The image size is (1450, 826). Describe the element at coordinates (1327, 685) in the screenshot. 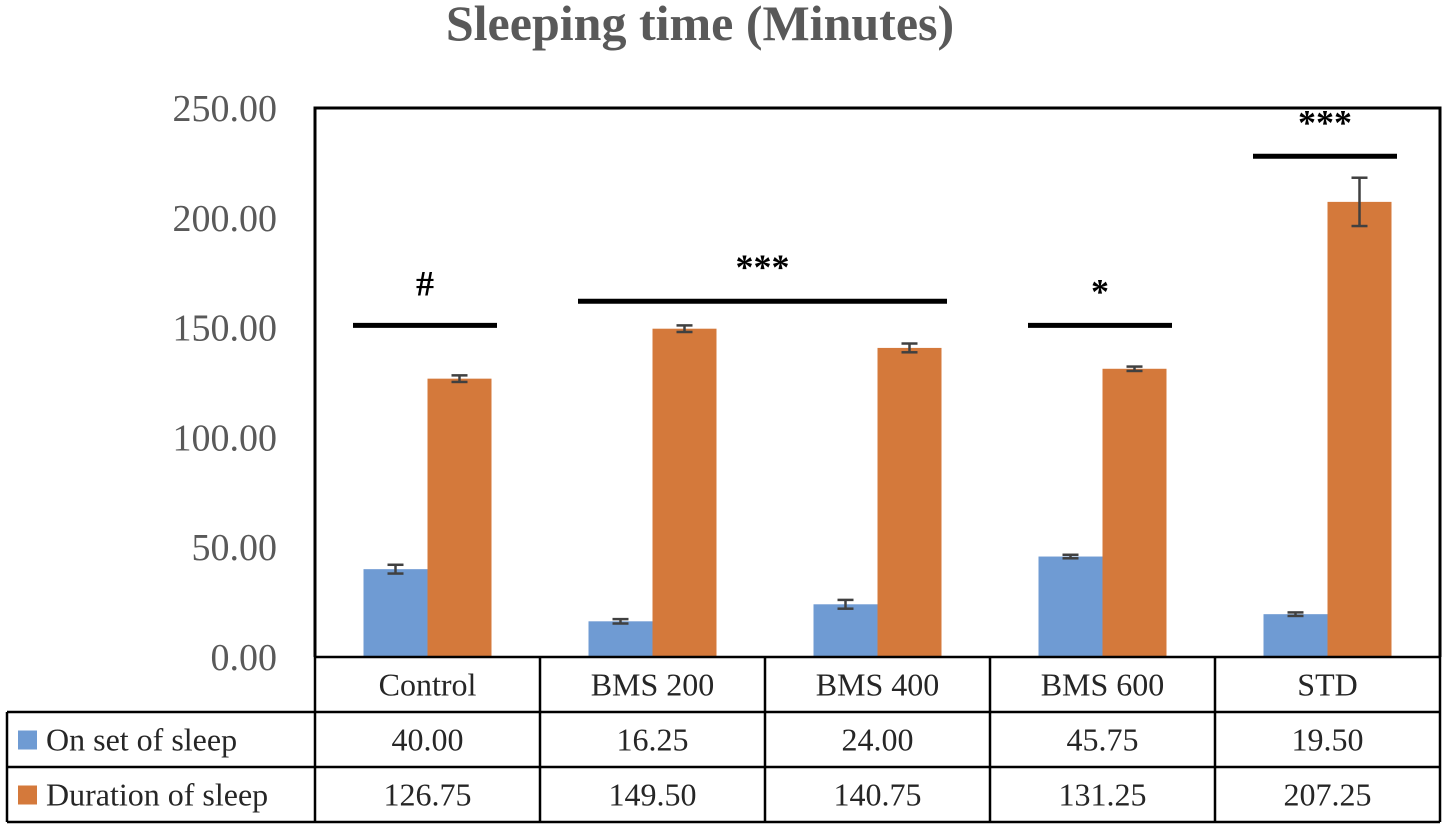

I see `category-label: STD` at that location.